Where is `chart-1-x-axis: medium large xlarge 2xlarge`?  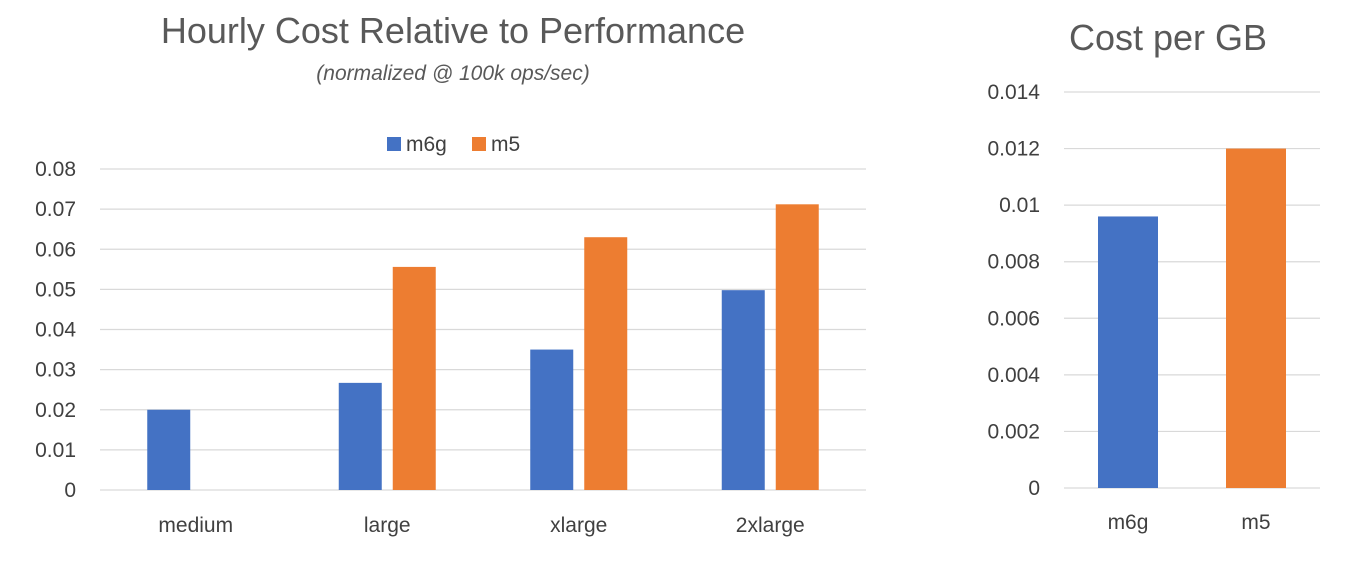 chart-1-x-axis: medium large xlarge 2xlarge is located at coordinates (481, 525).